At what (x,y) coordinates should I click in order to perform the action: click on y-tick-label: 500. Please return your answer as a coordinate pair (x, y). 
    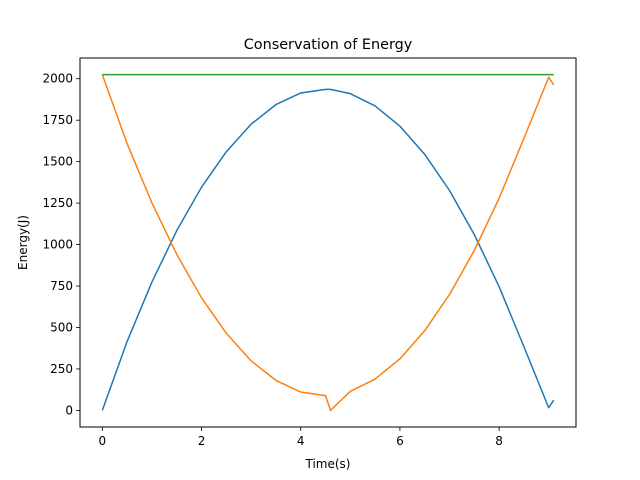
    Looking at the image, I should click on (61, 327).